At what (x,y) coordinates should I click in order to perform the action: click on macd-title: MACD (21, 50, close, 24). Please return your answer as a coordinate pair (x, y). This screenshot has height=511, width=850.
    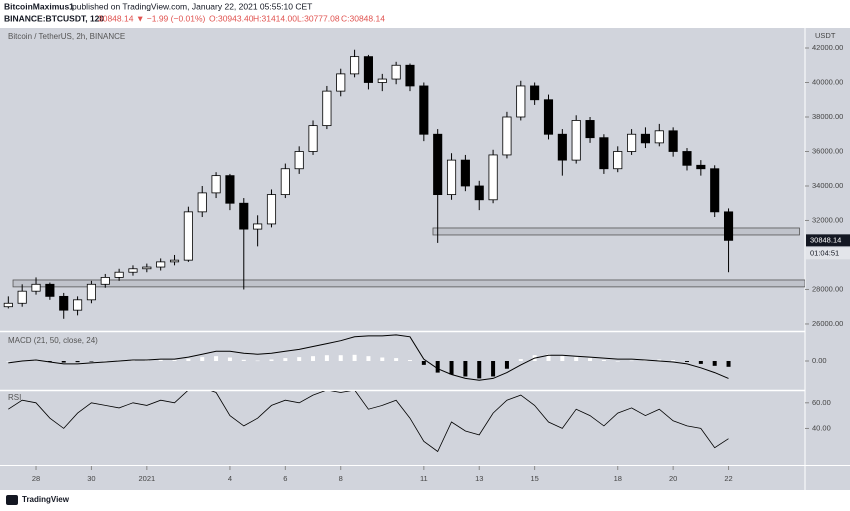
    Looking at the image, I should click on (53, 340).